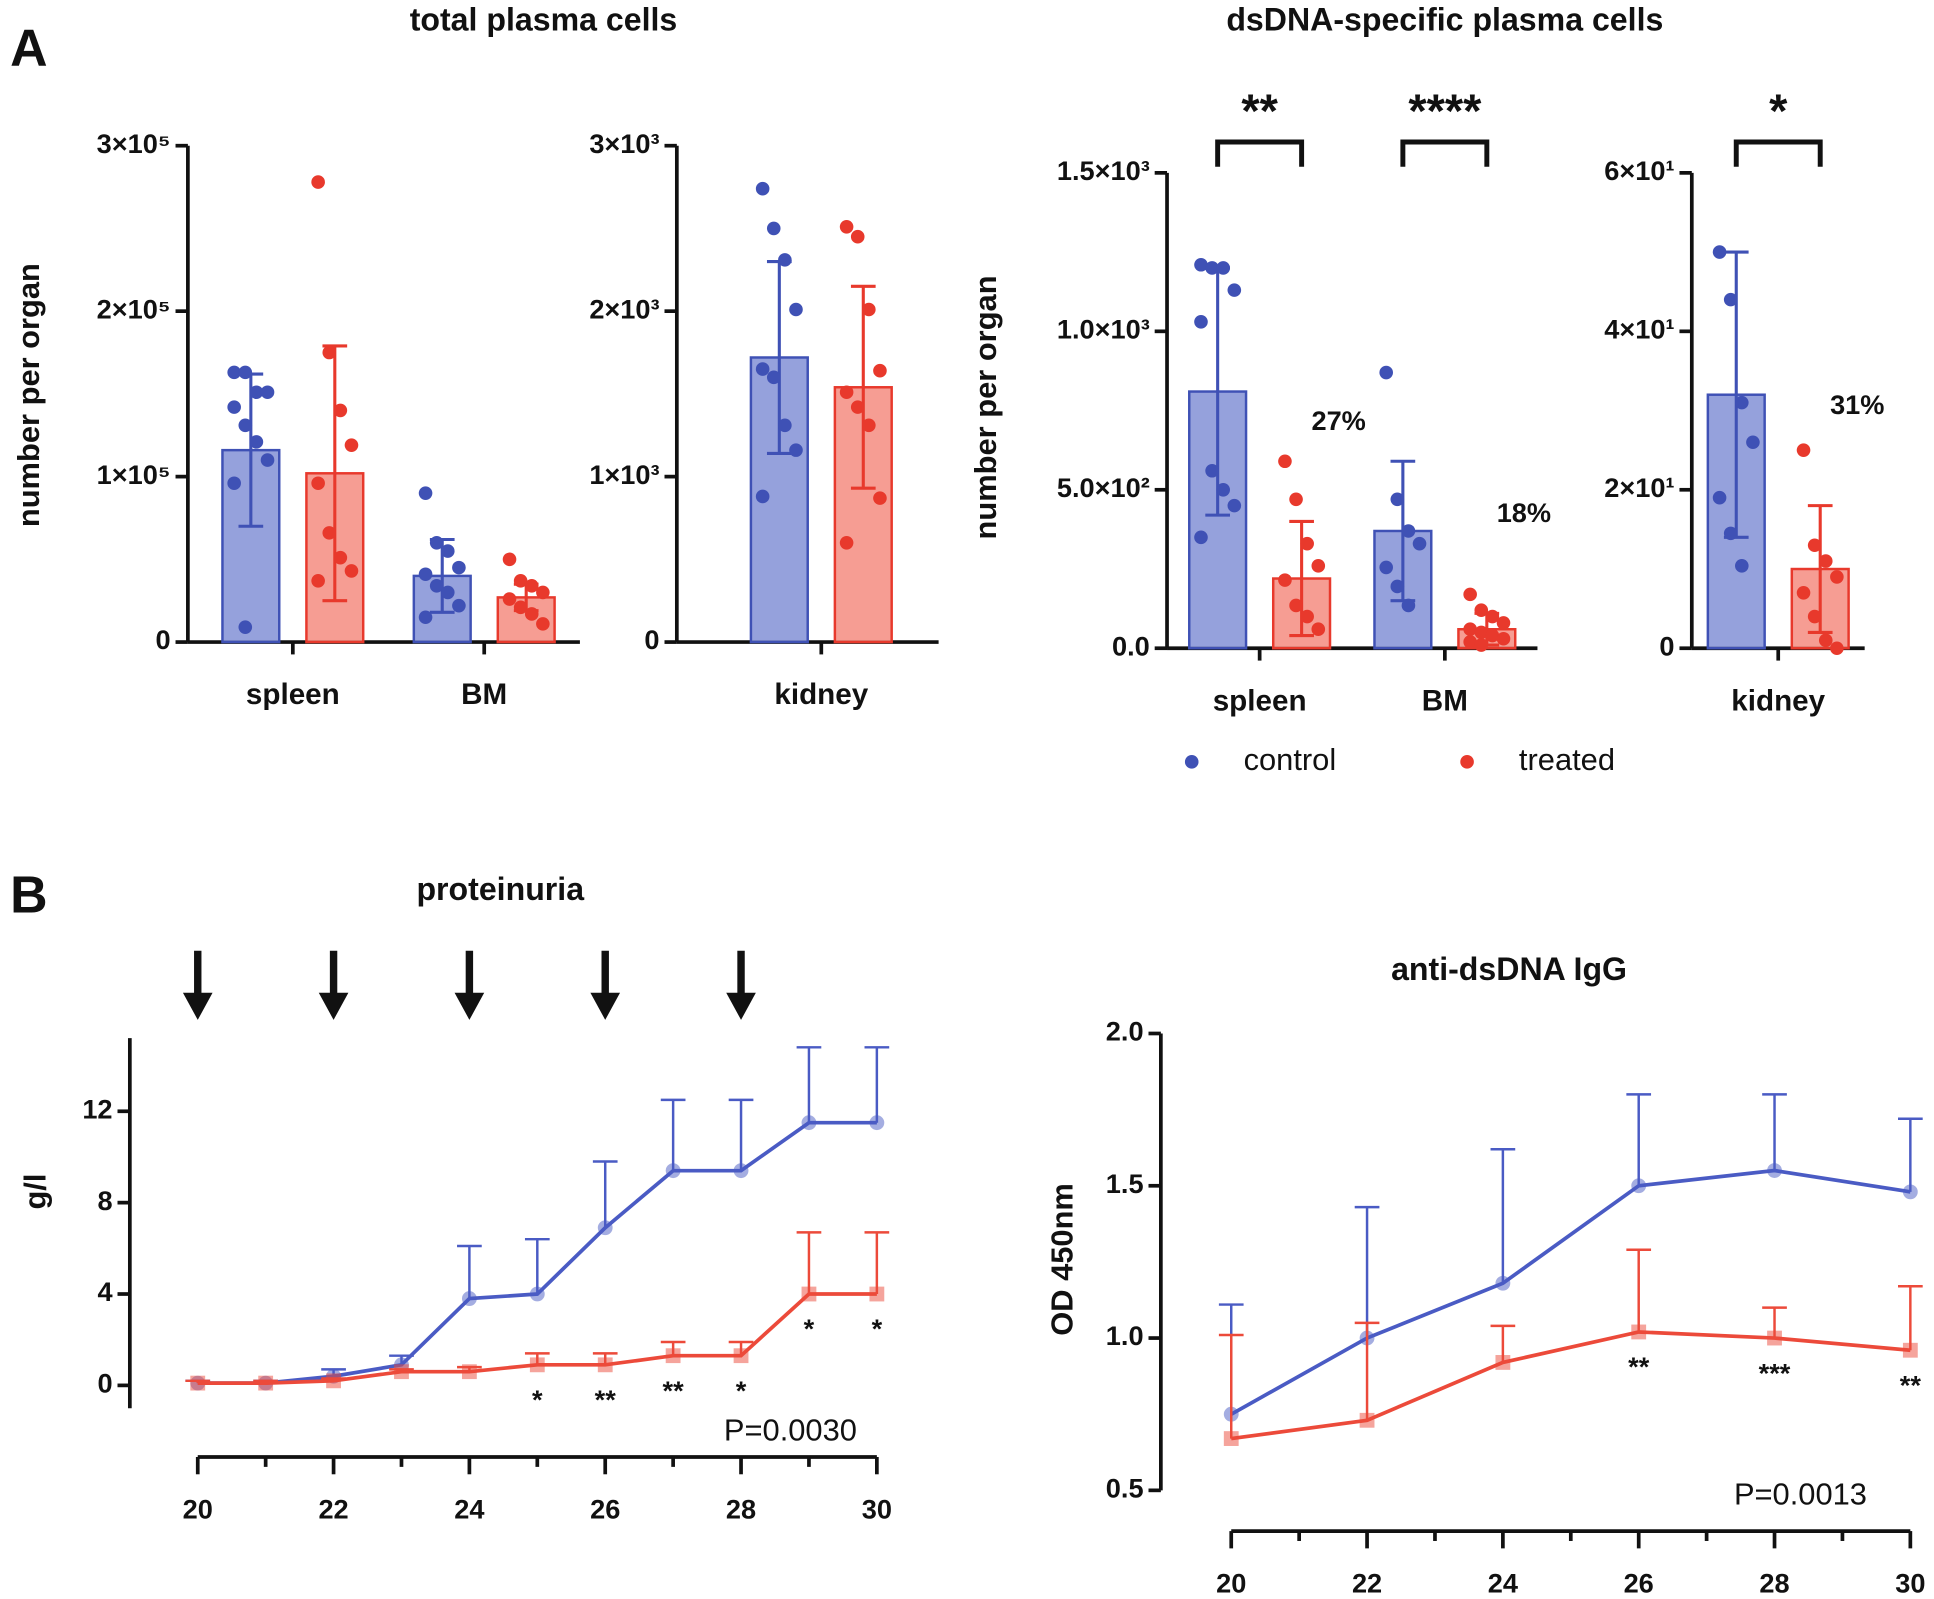  Describe the element at coordinates (1445, 700) in the screenshot. I see `x-tick-label: BM` at that location.